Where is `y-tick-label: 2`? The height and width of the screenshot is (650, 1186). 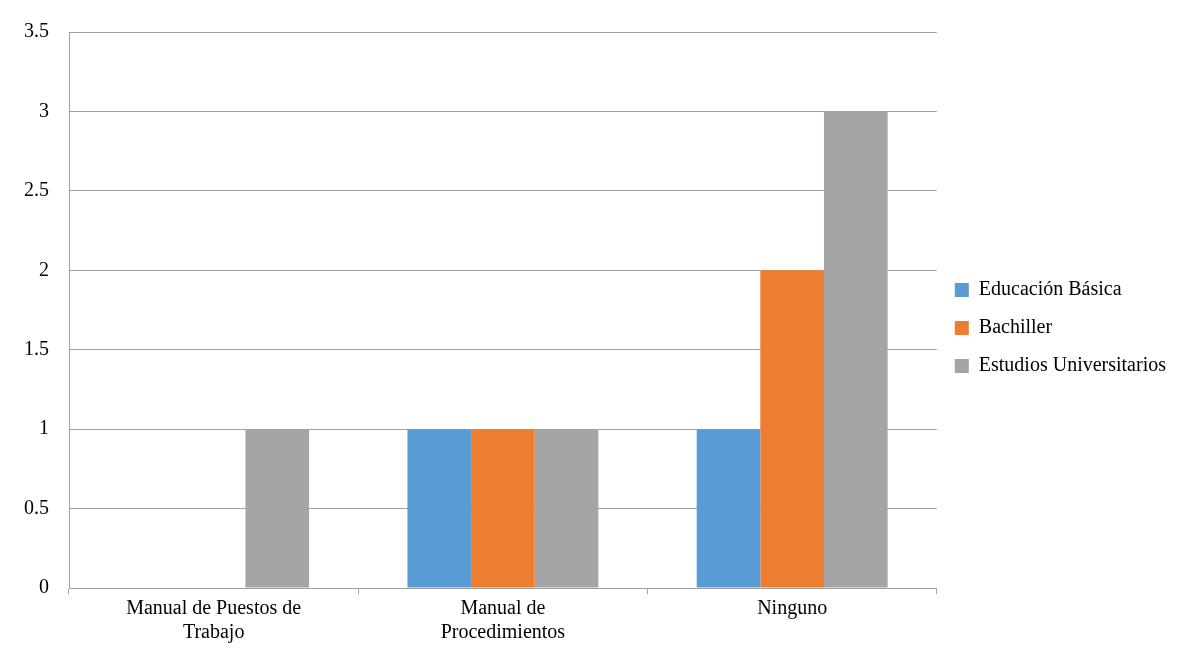
y-tick-label: 2 is located at coordinates (44, 268).